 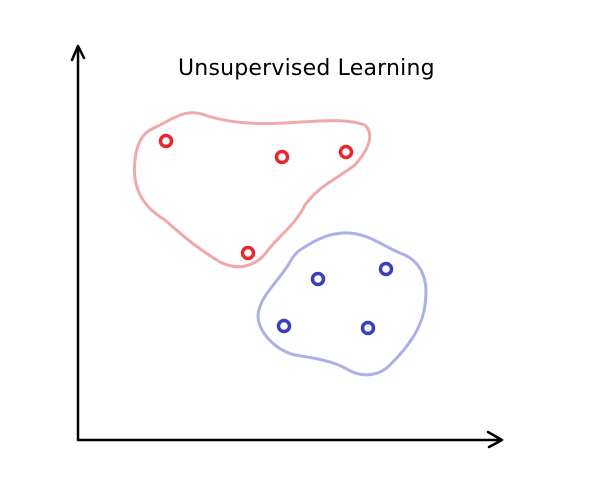 I want to click on cluster-points-red, so click(x=256, y=197).